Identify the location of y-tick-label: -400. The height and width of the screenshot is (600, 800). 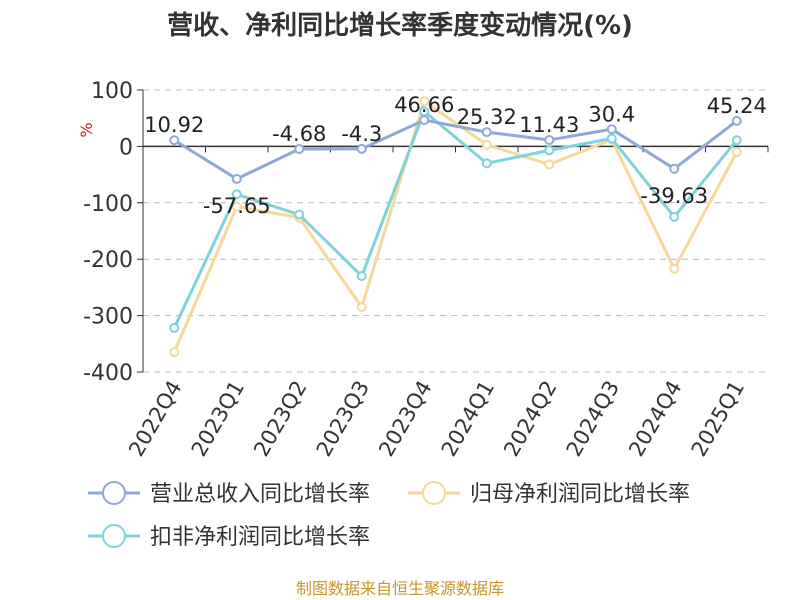
(108, 373).